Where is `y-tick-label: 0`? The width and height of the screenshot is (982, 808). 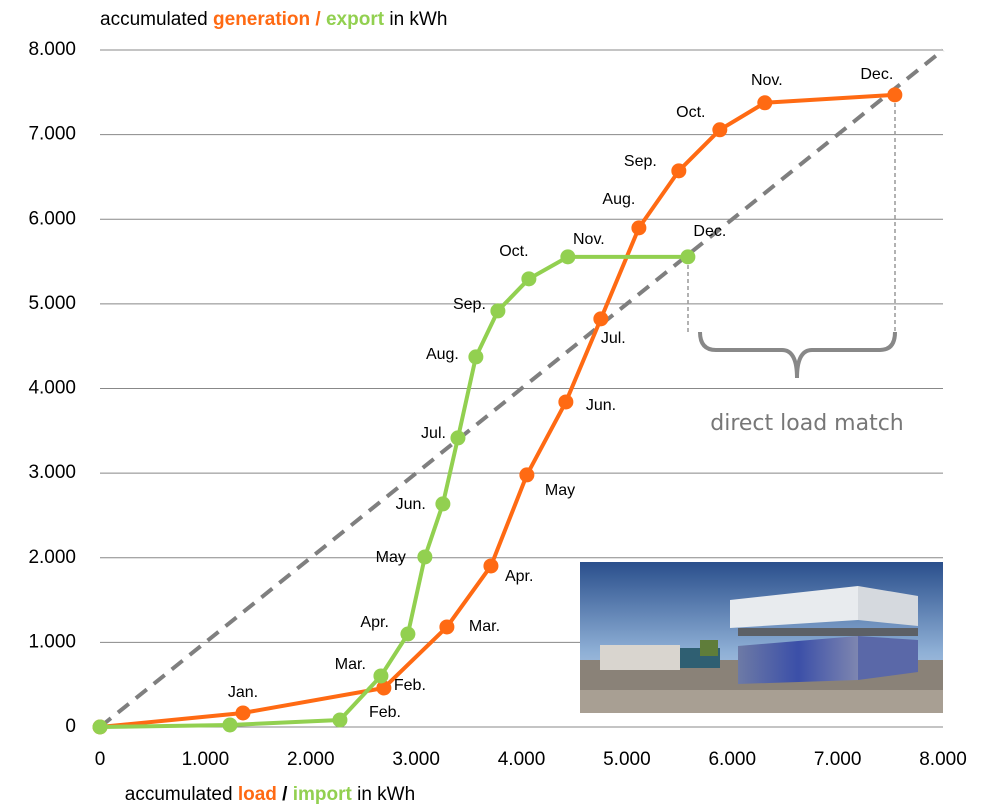
y-tick-label: 0 is located at coordinates (70, 726).